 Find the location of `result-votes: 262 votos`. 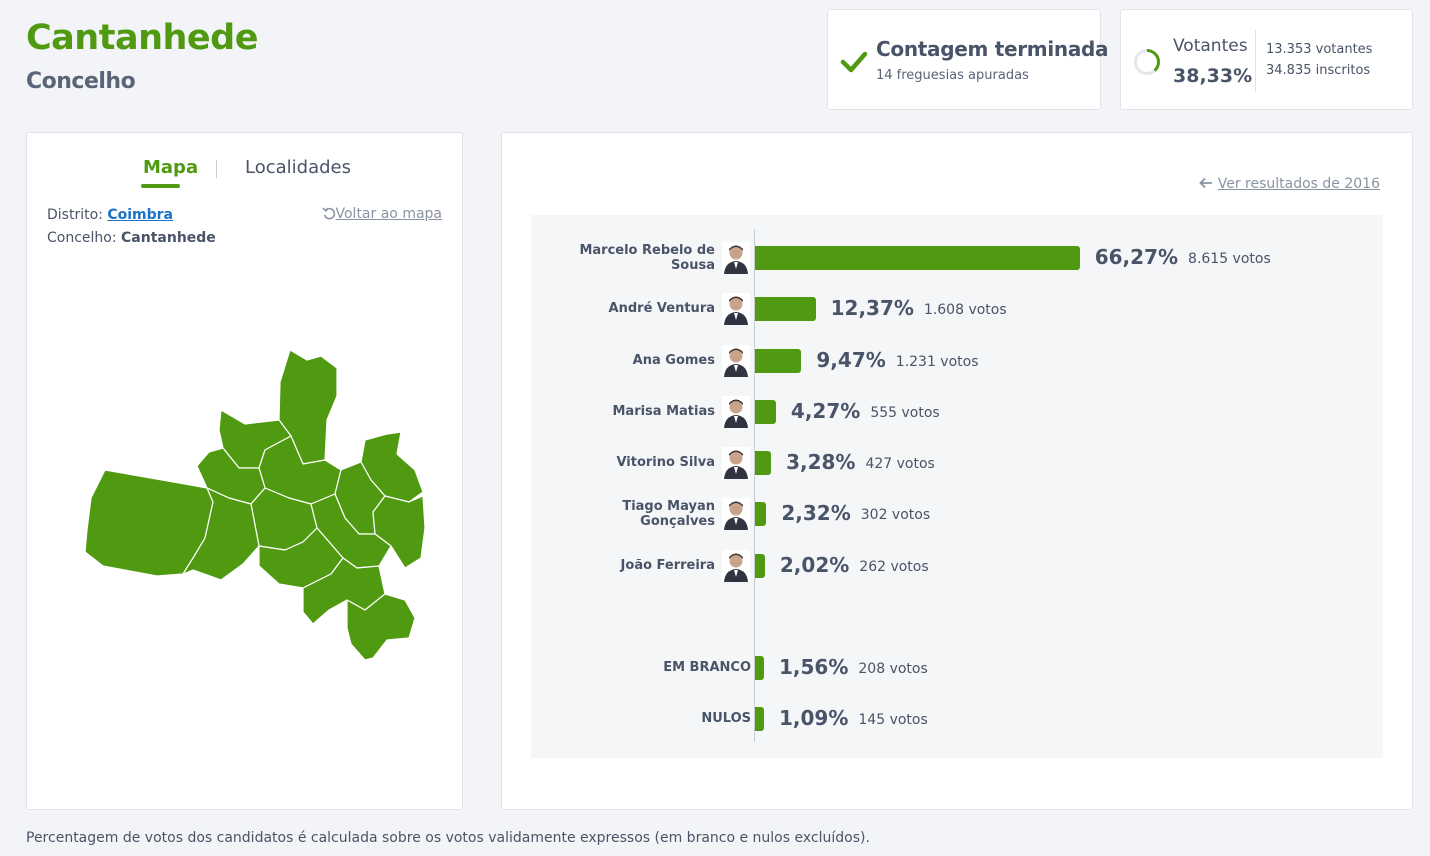

result-votes: 262 votos is located at coordinates (894, 567).